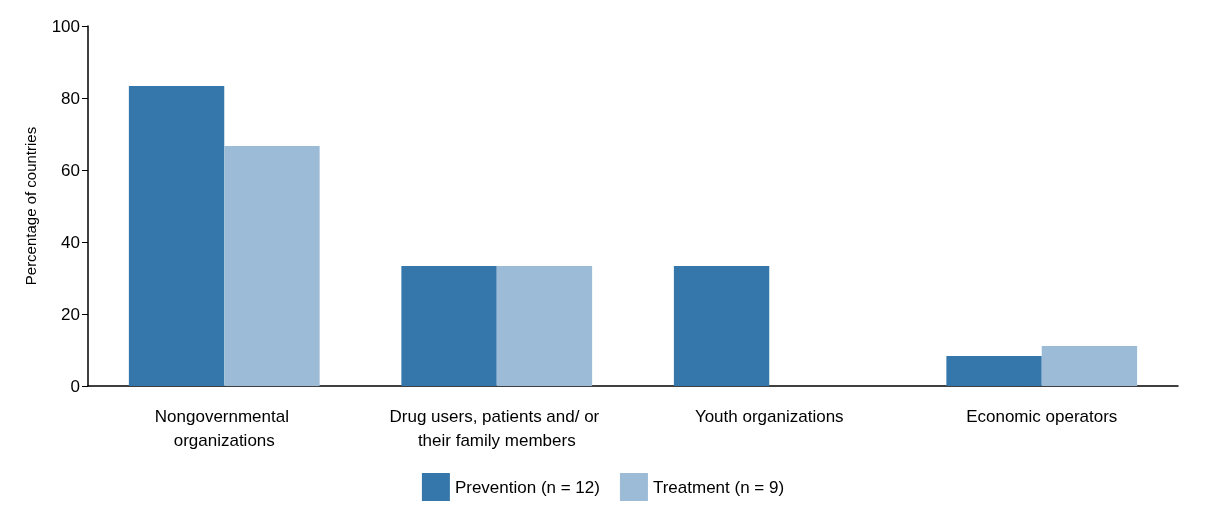 This screenshot has width=1208, height=509. Describe the element at coordinates (75, 386) in the screenshot. I see `y-tick-label: 0` at that location.